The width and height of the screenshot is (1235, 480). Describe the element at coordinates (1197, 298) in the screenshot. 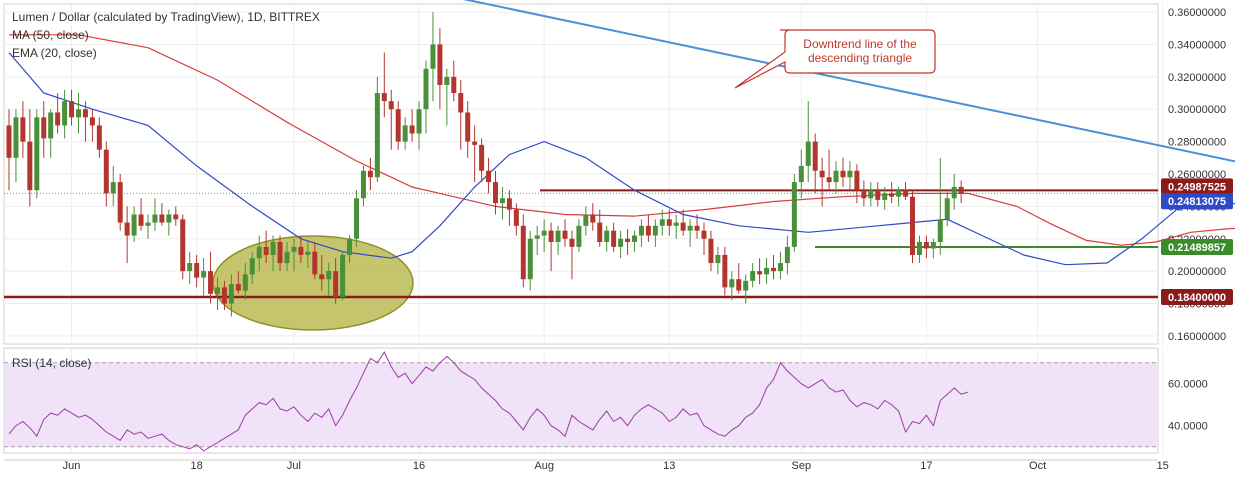

I see `price-tag-label-support: 0.18400000` at that location.